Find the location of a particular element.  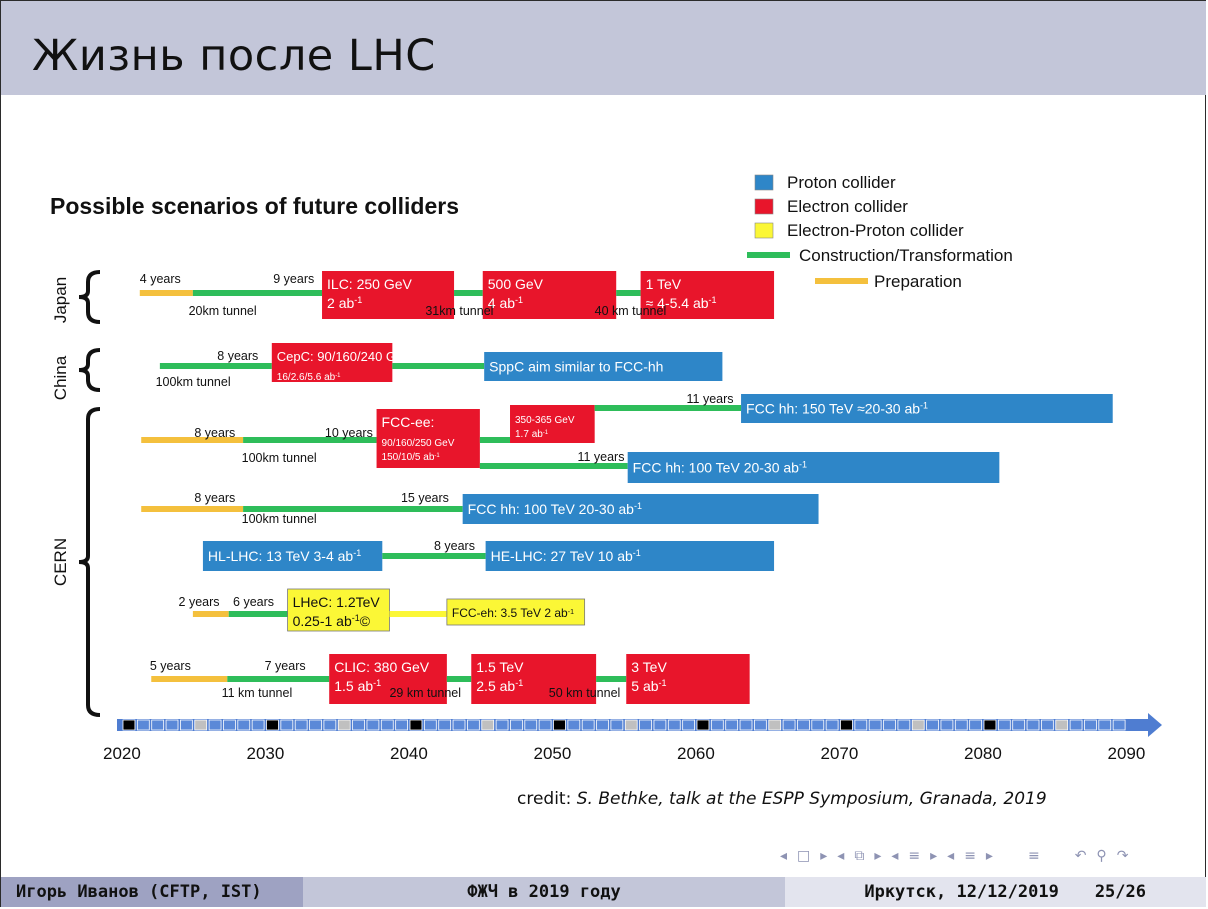

row-5-label-1: 15 years is located at coordinates (425, 498).